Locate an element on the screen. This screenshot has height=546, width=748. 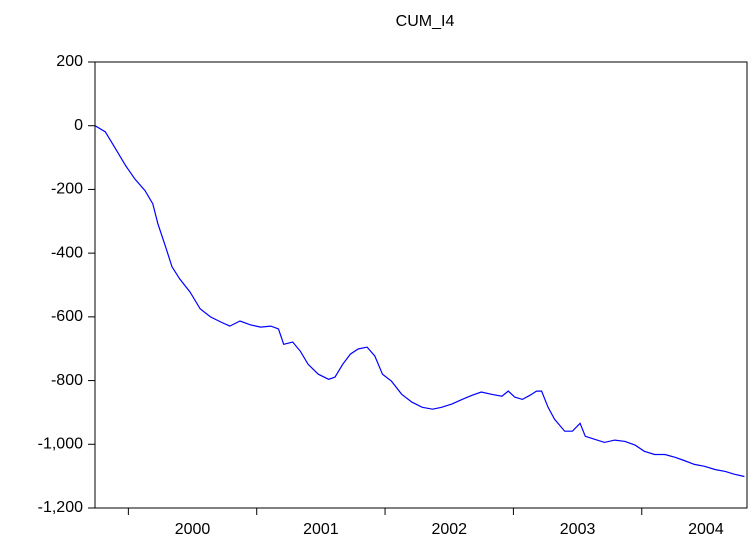
y-tick-label: -1,000 is located at coordinates (60, 444).